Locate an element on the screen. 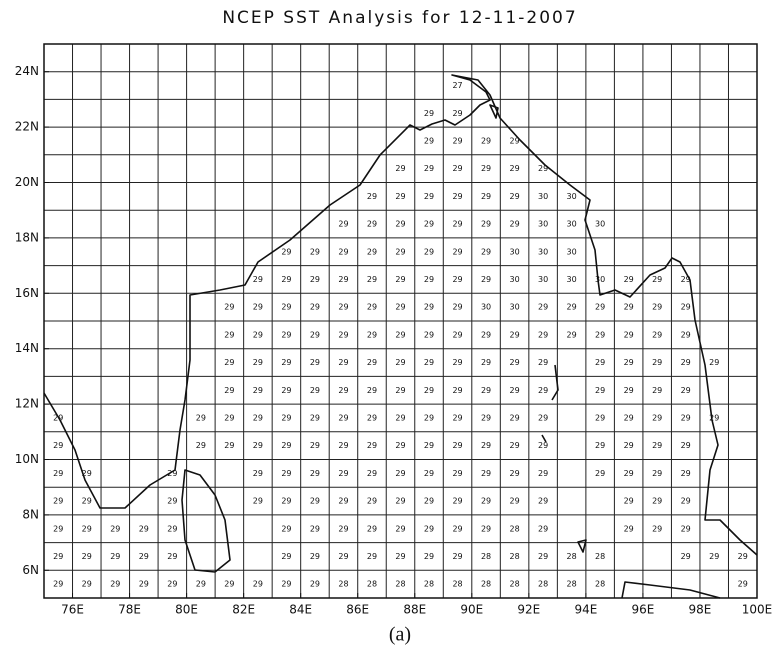  y-tick-label: 24N is located at coordinates (27, 71).